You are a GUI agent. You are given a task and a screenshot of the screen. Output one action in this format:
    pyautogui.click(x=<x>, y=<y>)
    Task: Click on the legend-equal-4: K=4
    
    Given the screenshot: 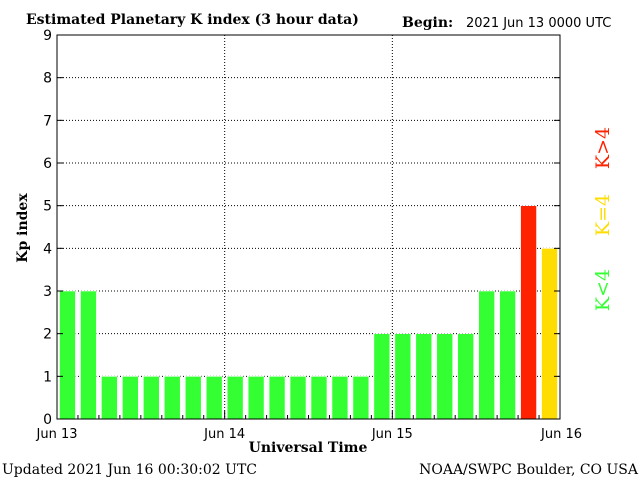 What is the action you would take?
    pyautogui.click(x=603, y=215)
    